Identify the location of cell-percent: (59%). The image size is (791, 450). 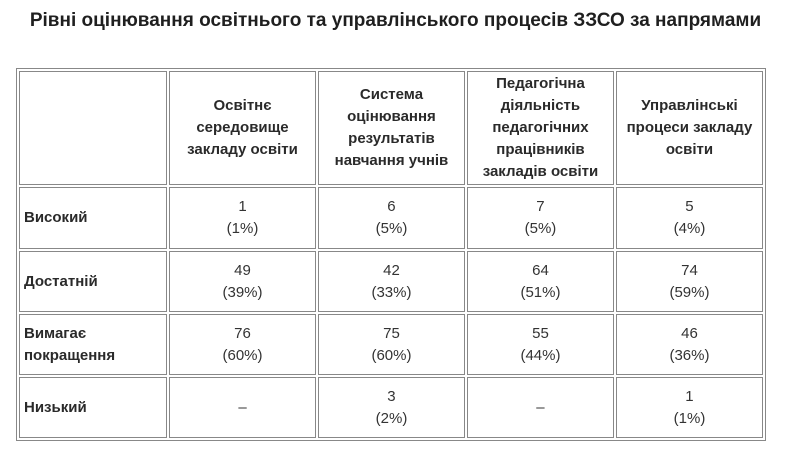
(689, 292).